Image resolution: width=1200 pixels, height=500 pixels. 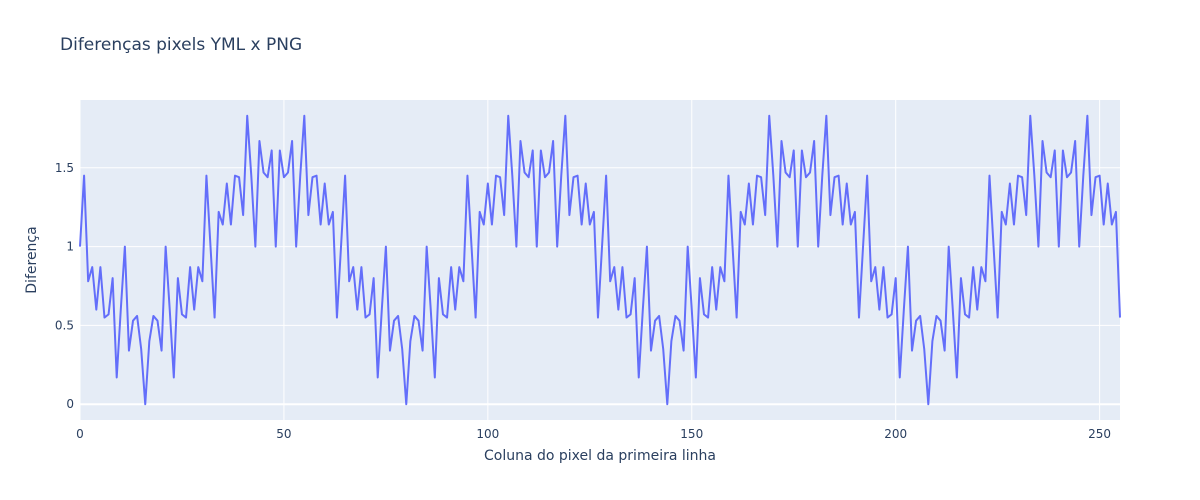 I want to click on y-tick-label: 1, so click(x=70, y=247).